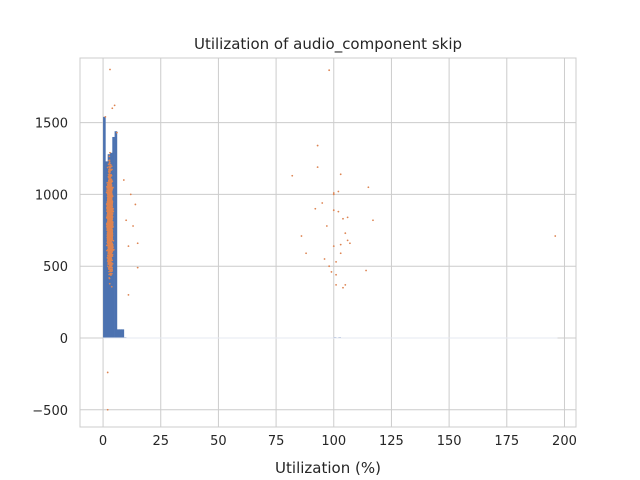  I want to click on x-tick-label: 75, so click(276, 441).